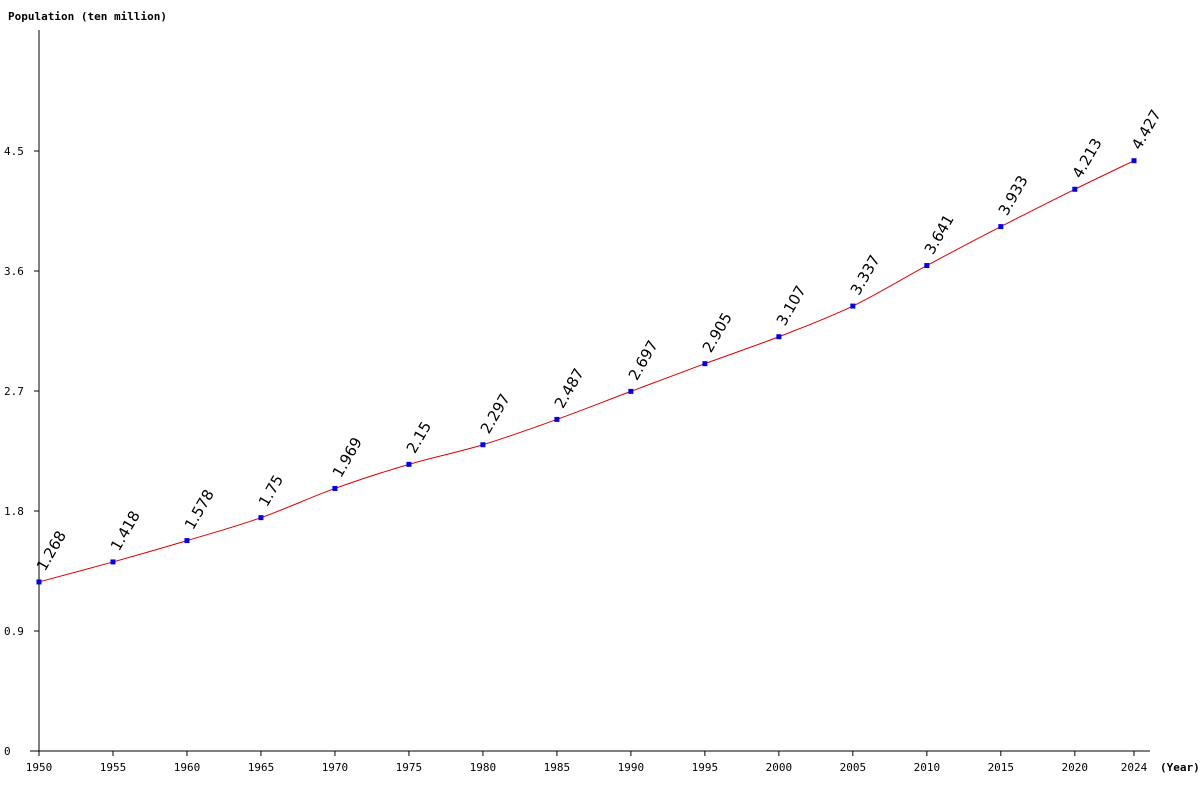 The width and height of the screenshot is (1200, 800). What do you see at coordinates (347, 457) in the screenshot?
I see `data-label: 1.969` at bounding box center [347, 457].